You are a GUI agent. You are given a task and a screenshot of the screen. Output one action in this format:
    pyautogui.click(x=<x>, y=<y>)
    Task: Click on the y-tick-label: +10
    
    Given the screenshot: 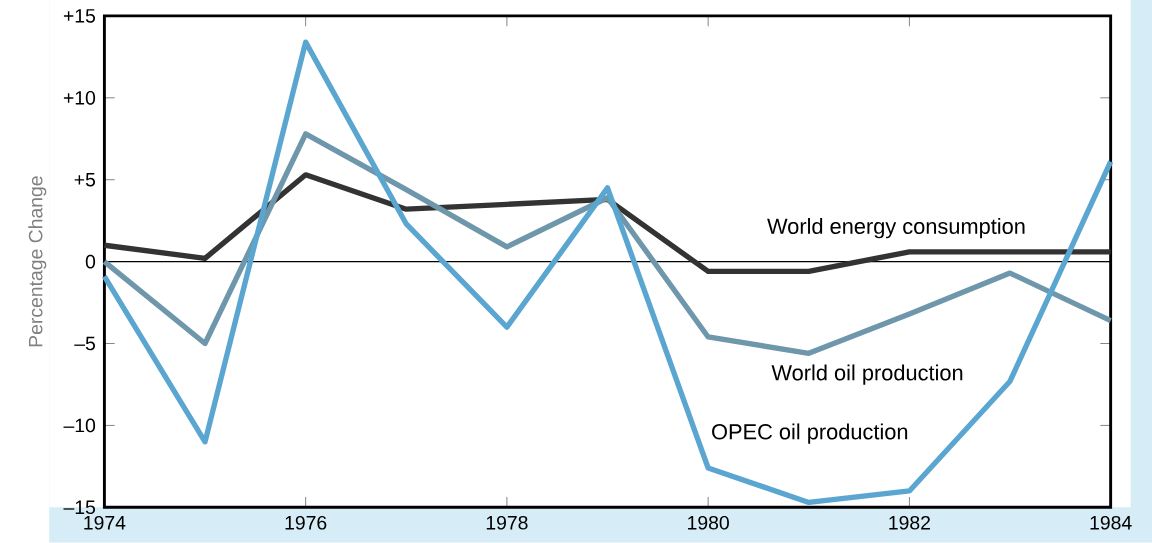 What is the action you would take?
    pyautogui.click(x=79, y=98)
    